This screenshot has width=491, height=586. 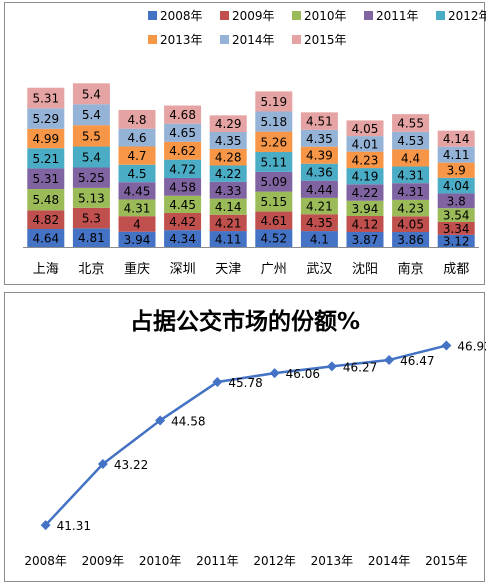 What do you see at coordinates (471, 347) in the screenshot?
I see `data-label: 46.92` at bounding box center [471, 347].